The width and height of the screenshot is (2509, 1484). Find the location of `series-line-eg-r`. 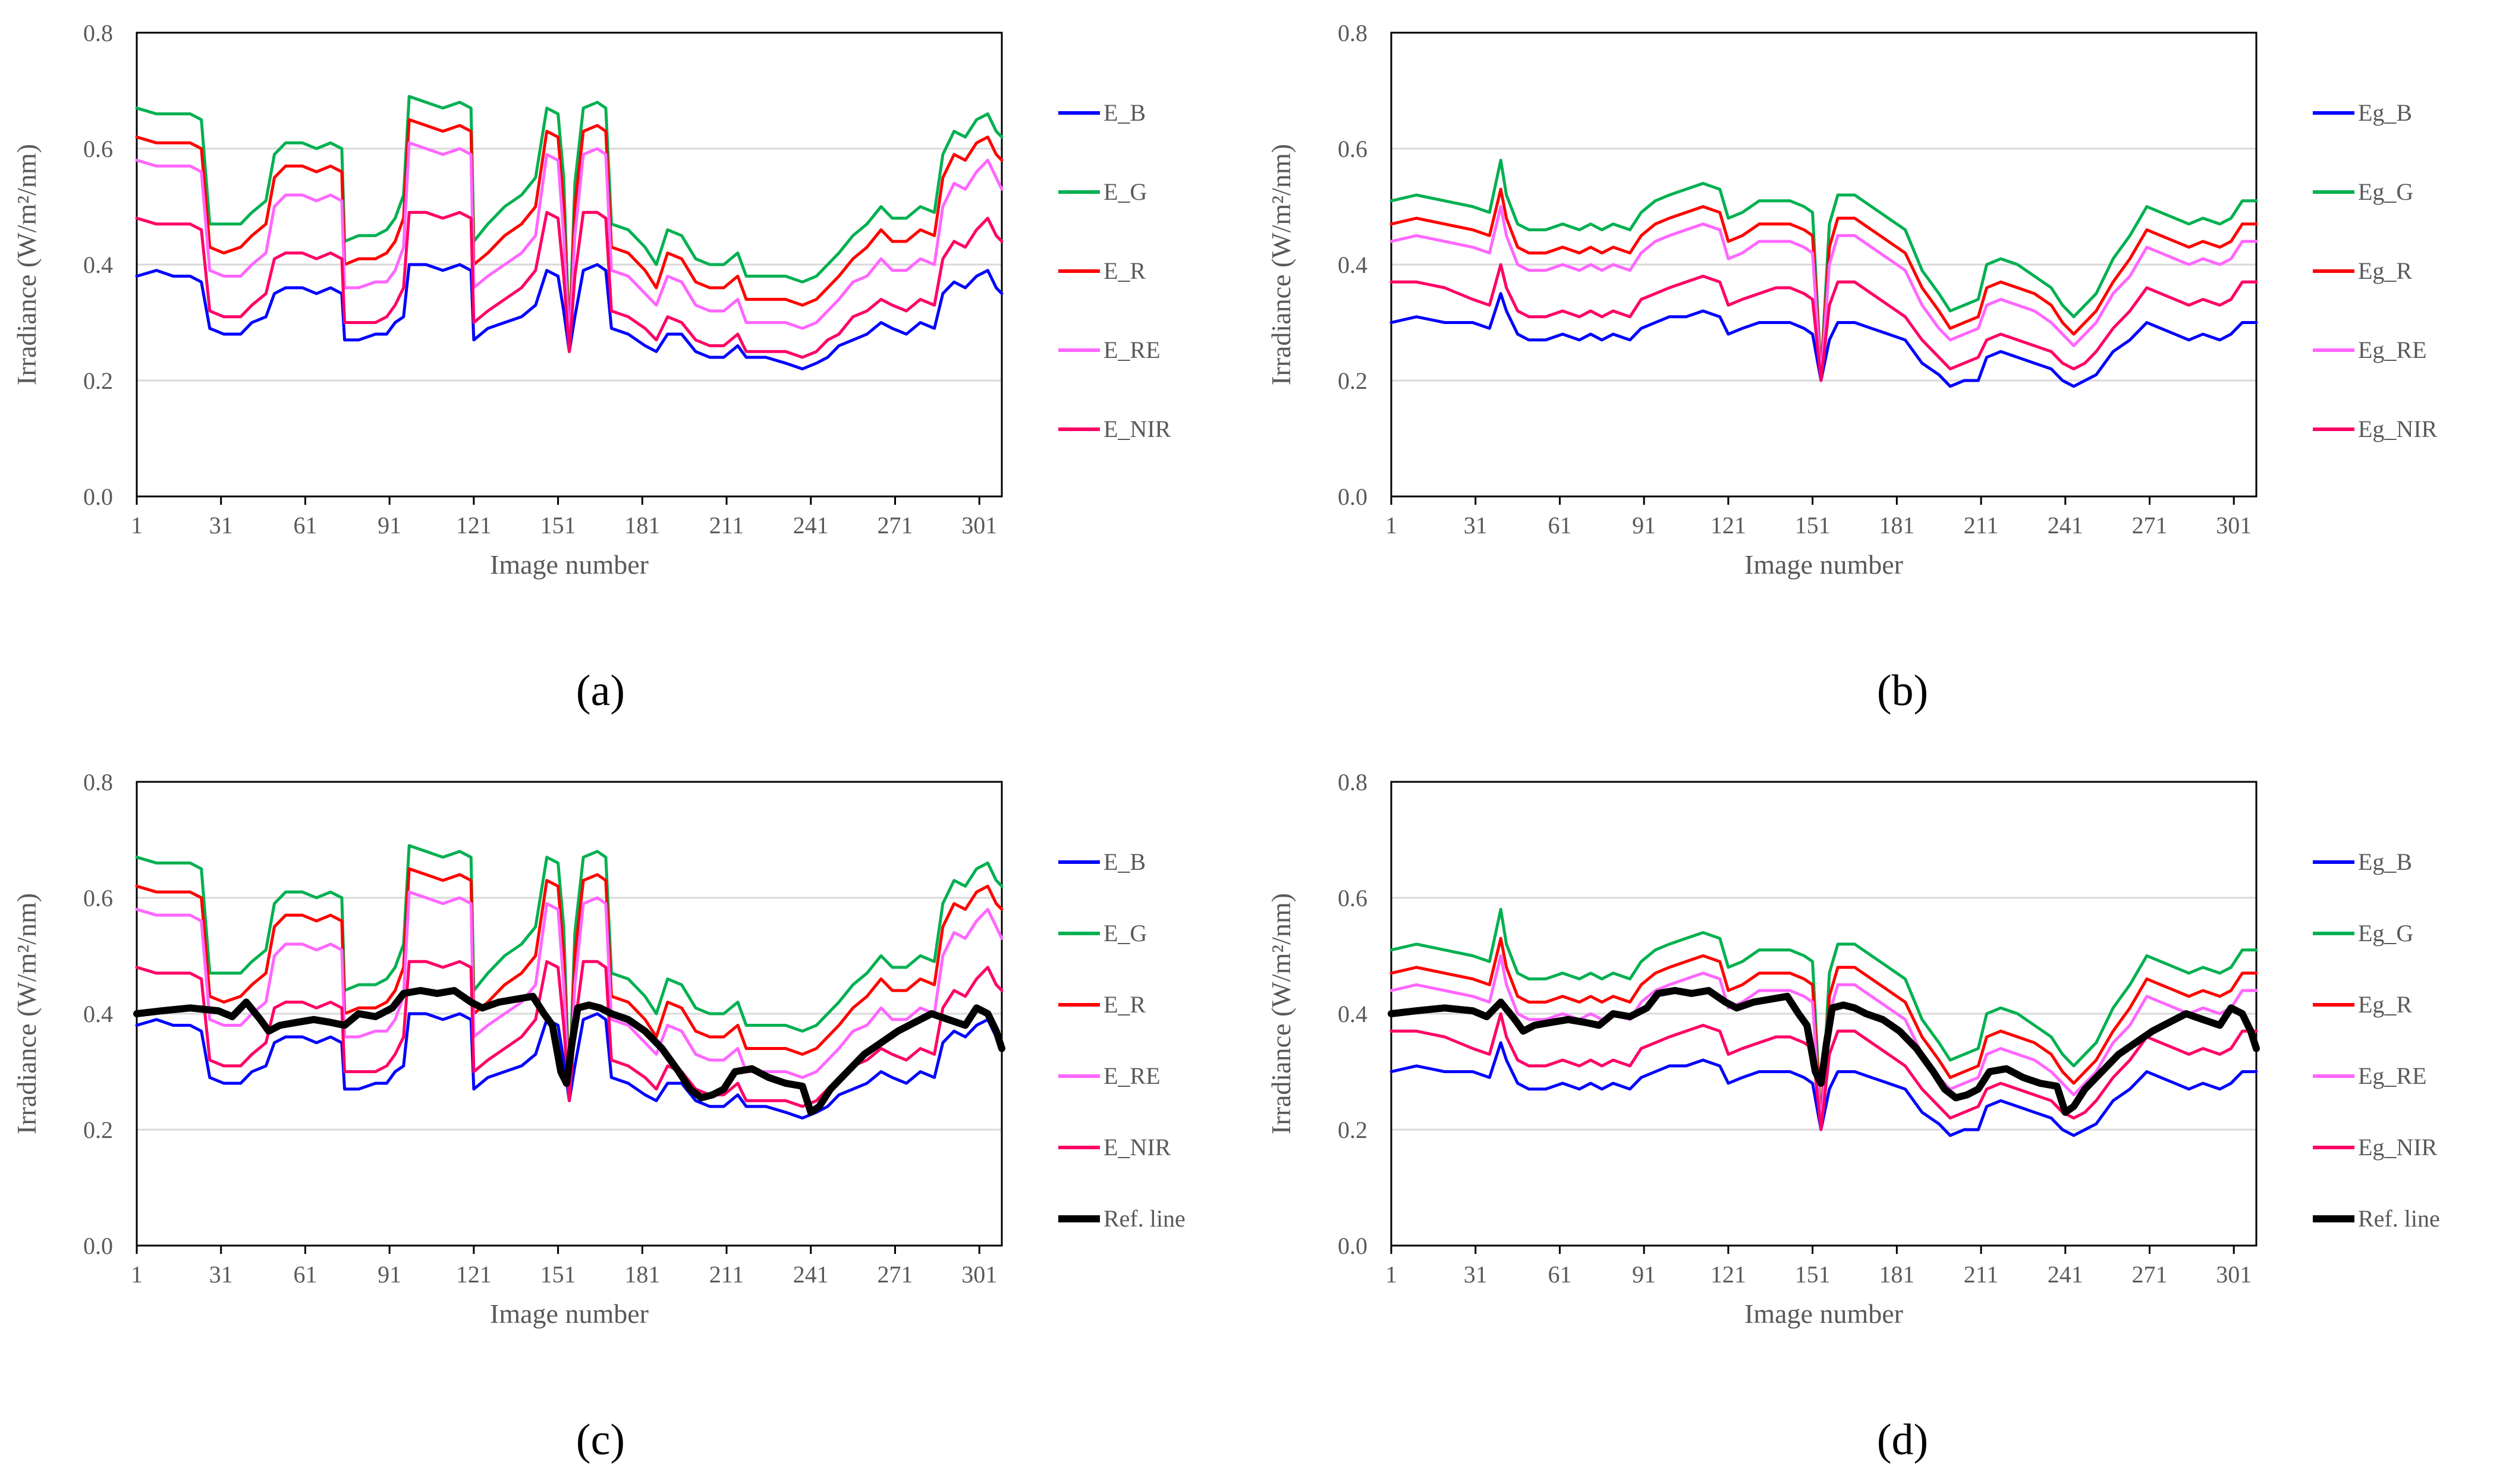

series-line-eg-r is located at coordinates (1823, 281).